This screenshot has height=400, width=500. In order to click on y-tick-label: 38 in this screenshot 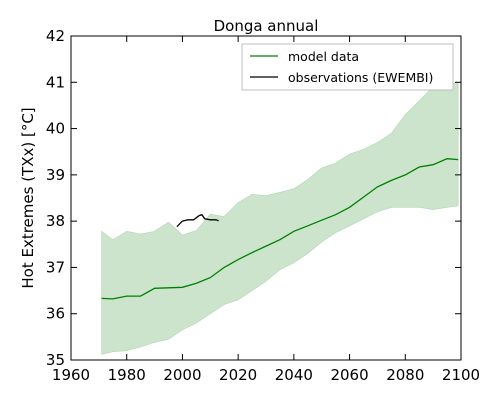, I will do `click(55, 221)`.